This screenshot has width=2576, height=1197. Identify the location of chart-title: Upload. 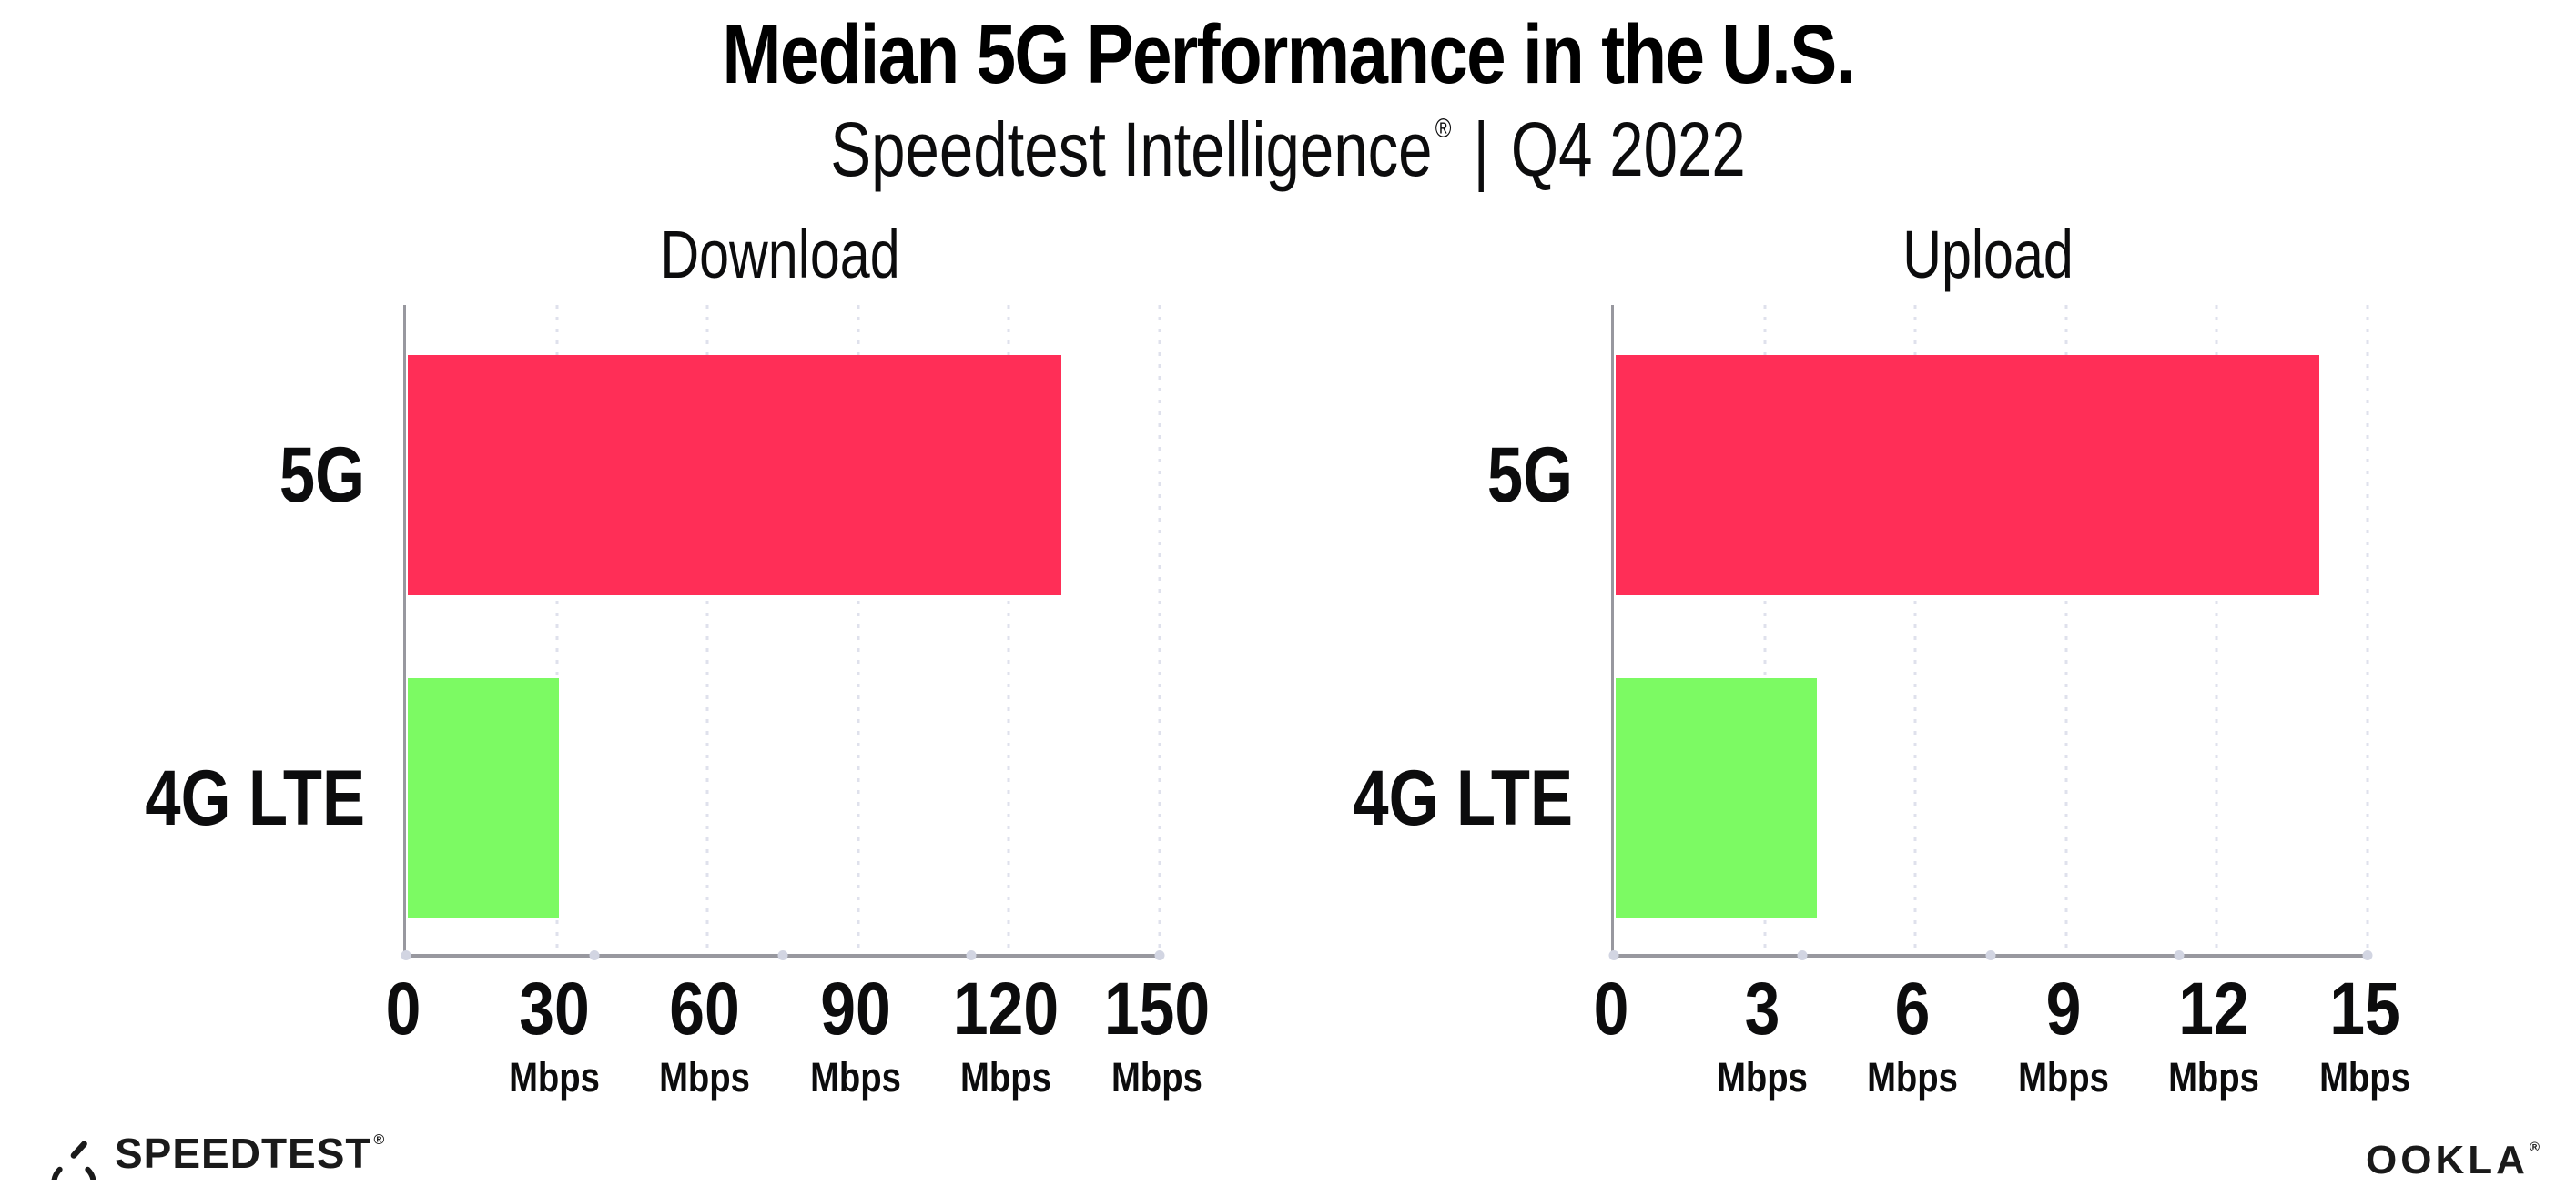
(1988, 254).